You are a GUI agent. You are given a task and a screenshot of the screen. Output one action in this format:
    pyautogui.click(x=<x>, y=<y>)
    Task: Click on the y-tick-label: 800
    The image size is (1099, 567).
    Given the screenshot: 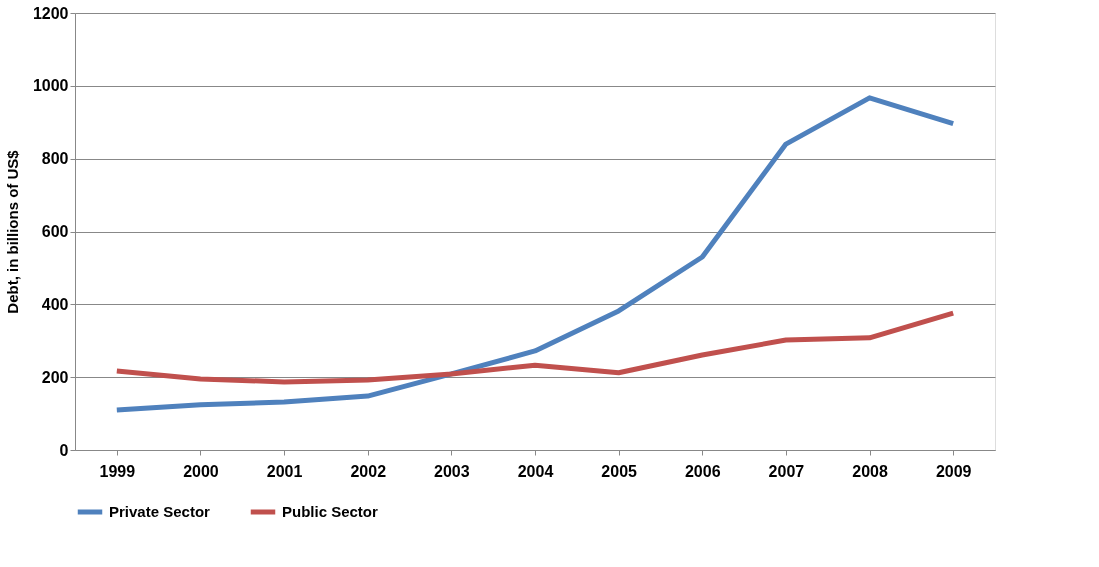 What is the action you would take?
    pyautogui.click(x=55, y=159)
    